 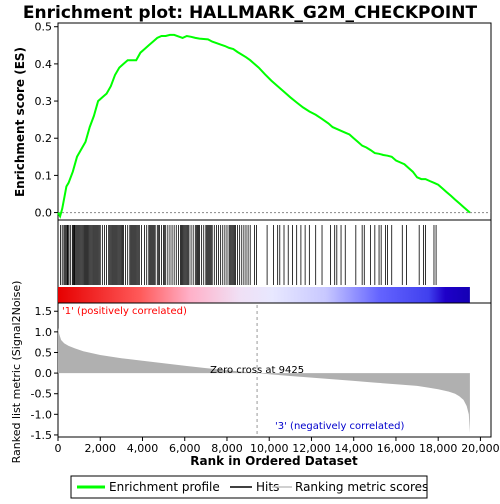 I want to click on x-axis-label: Rank in Ordered Dataset, so click(x=274, y=461).